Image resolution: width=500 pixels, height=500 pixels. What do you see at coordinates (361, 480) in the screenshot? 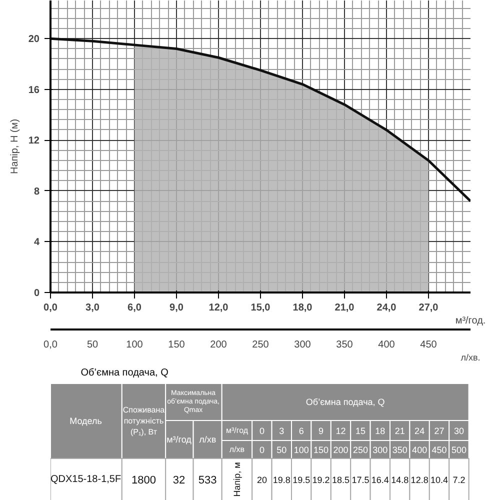
I see `text: 17.5` at bounding box center [361, 480].